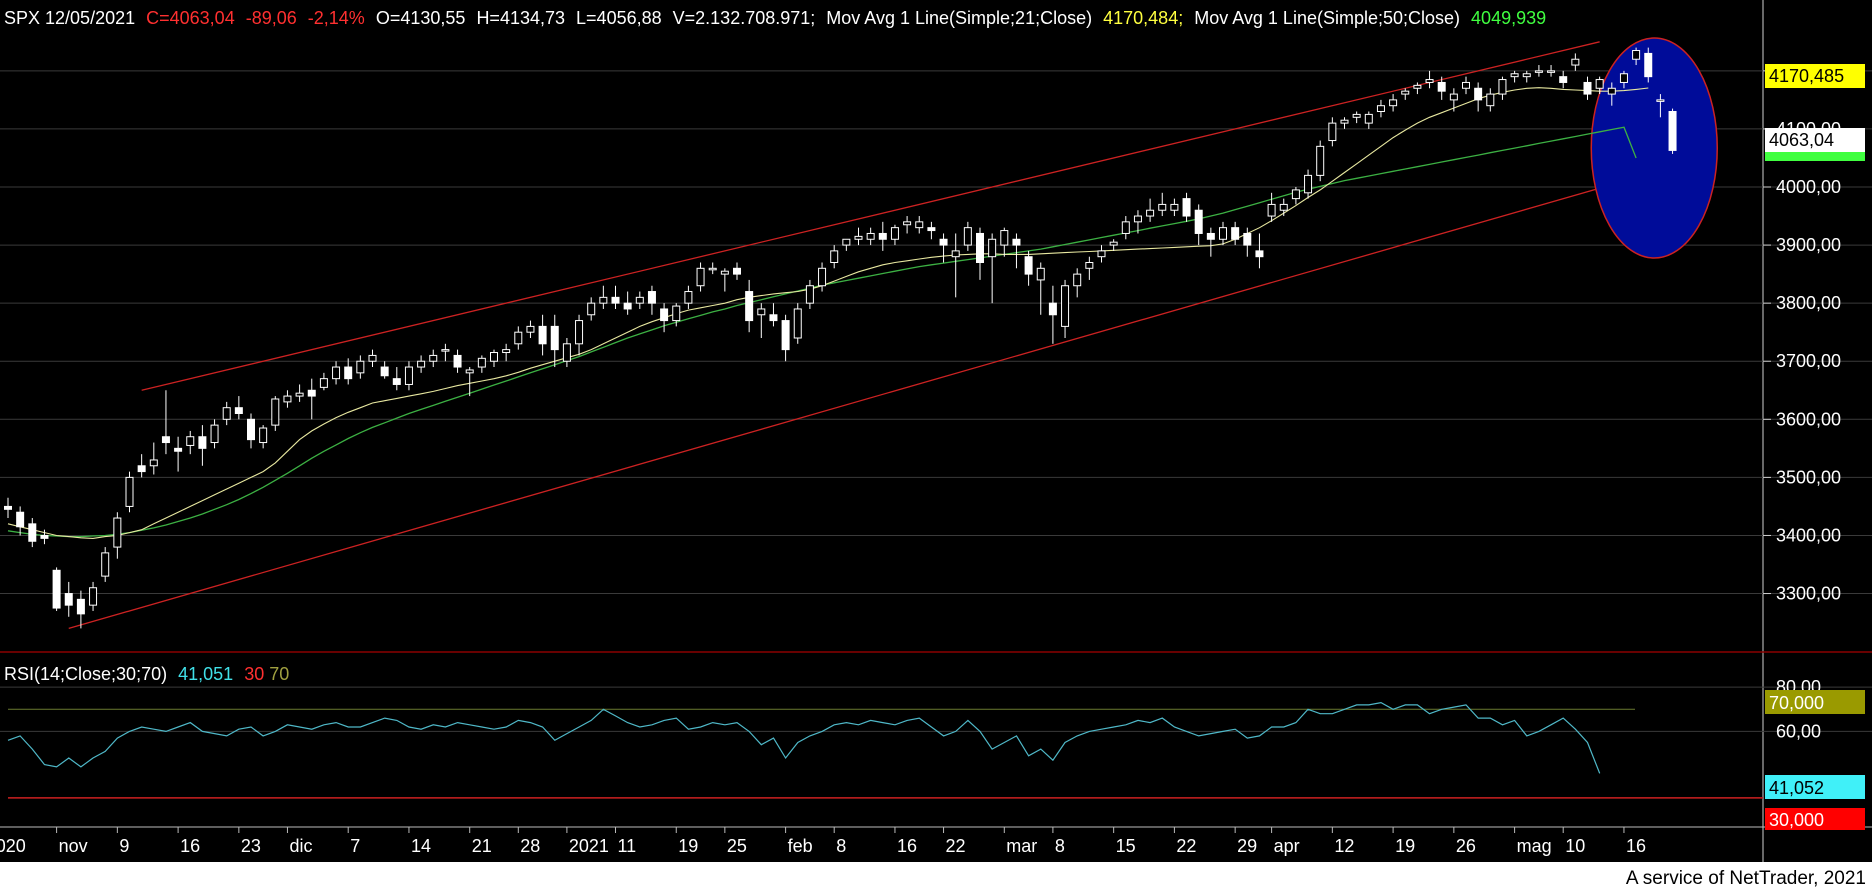  Describe the element at coordinates (1796, 703) in the screenshot. I see `badge-rsi-70-text: 70,000` at that location.